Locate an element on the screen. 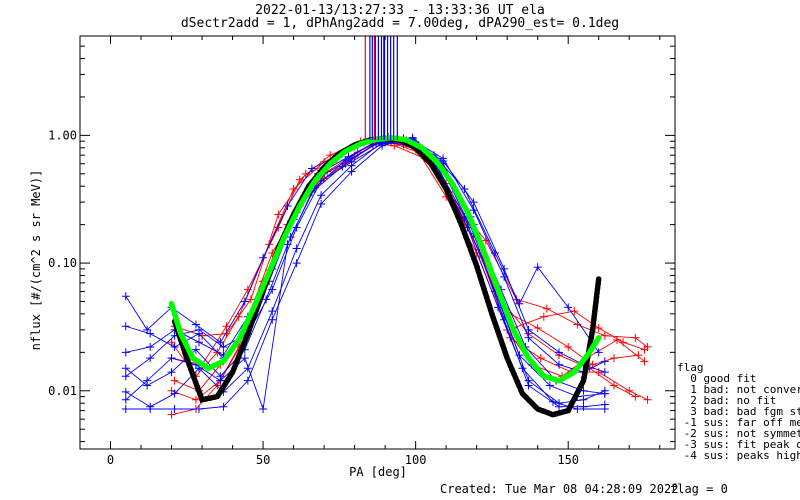 This screenshot has width=800, height=500. y-axis-label: nflux [#/(cm^2 s sr MeV)] is located at coordinates (36, 260).